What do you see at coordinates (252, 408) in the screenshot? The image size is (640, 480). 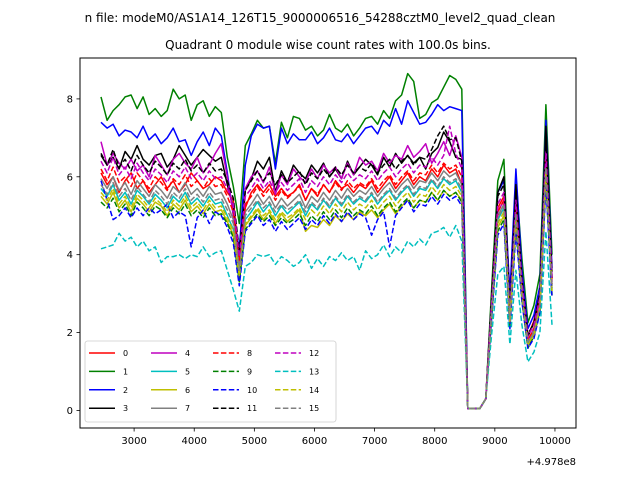 I see `legend-label-11: 11` at bounding box center [252, 408].